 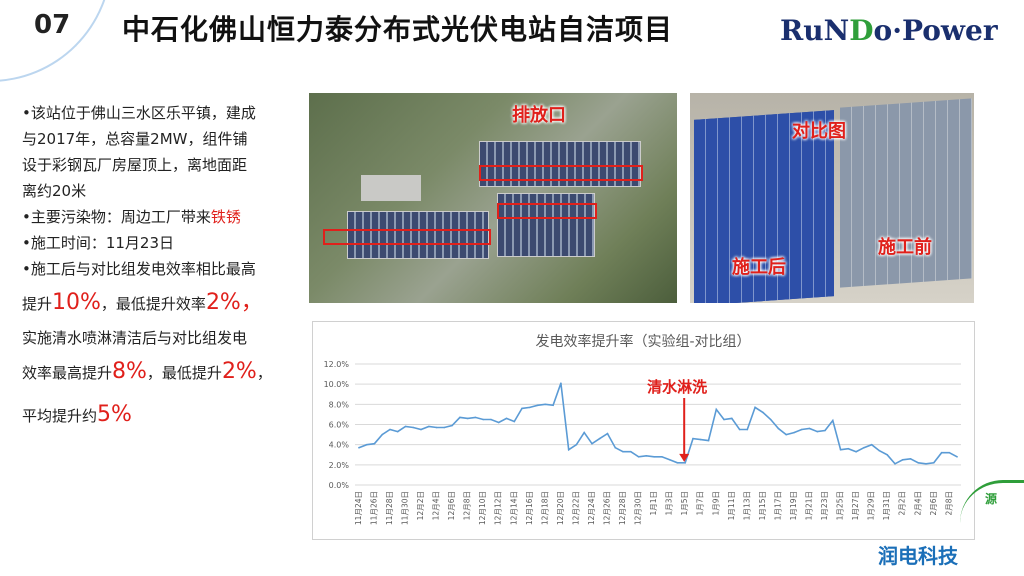 I want to click on x-tick-label: 12月28日, so click(x=622, y=508).